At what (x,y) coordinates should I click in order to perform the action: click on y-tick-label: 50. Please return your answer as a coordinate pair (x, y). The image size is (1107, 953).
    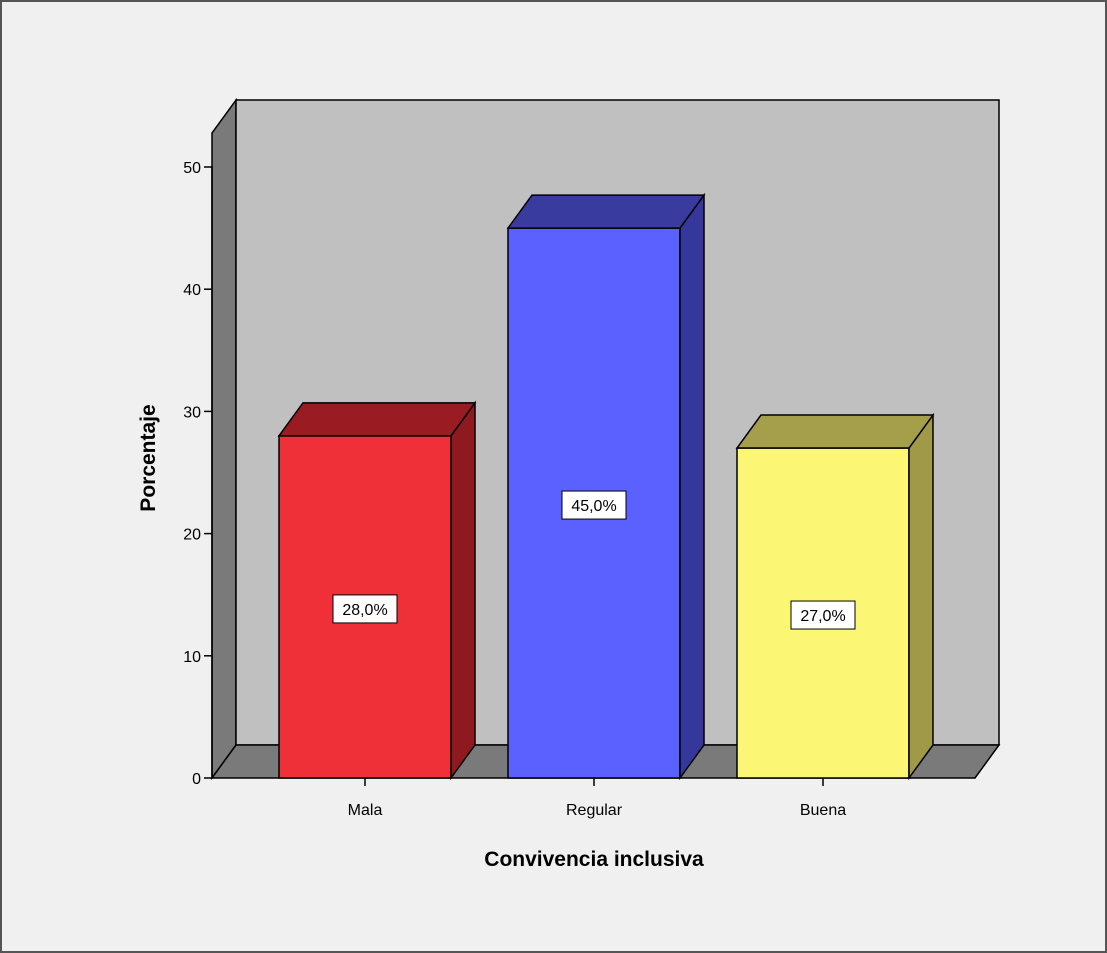
    Looking at the image, I should click on (192, 168).